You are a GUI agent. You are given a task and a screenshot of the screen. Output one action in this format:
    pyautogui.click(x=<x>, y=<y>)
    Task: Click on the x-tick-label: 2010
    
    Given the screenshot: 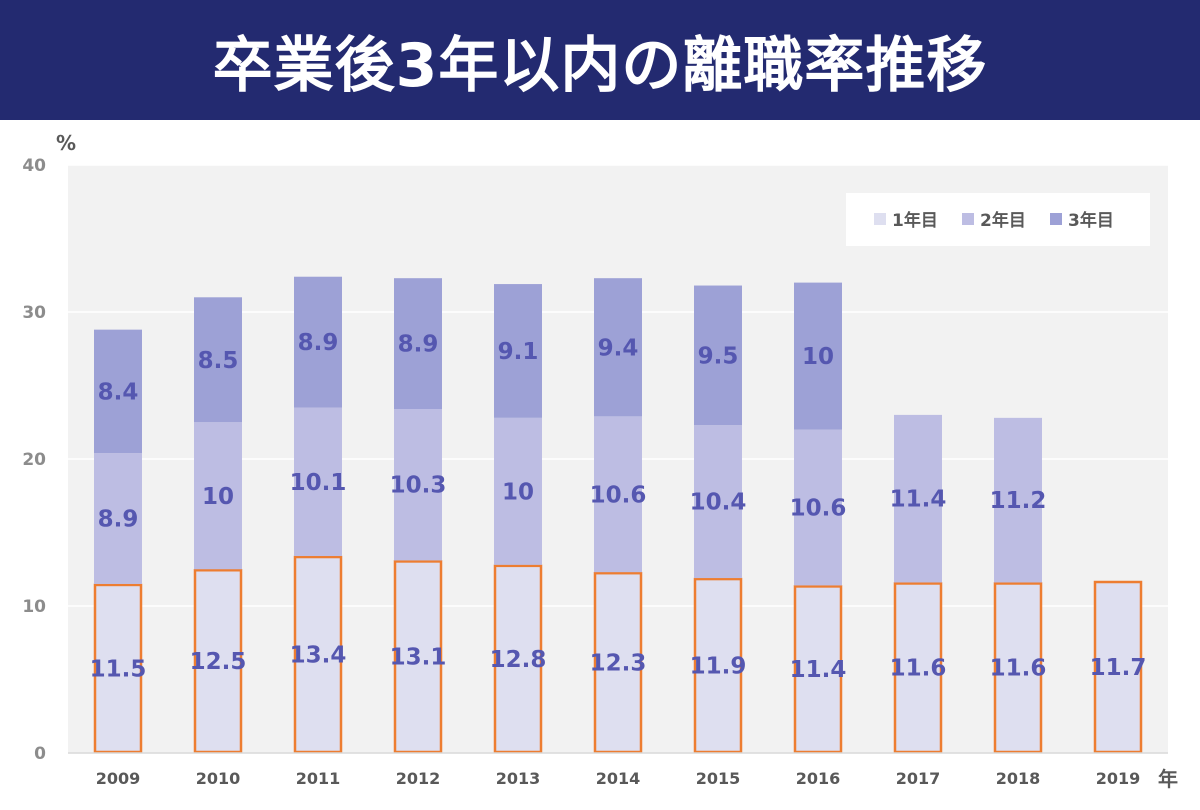 What is the action you would take?
    pyautogui.click(x=218, y=778)
    